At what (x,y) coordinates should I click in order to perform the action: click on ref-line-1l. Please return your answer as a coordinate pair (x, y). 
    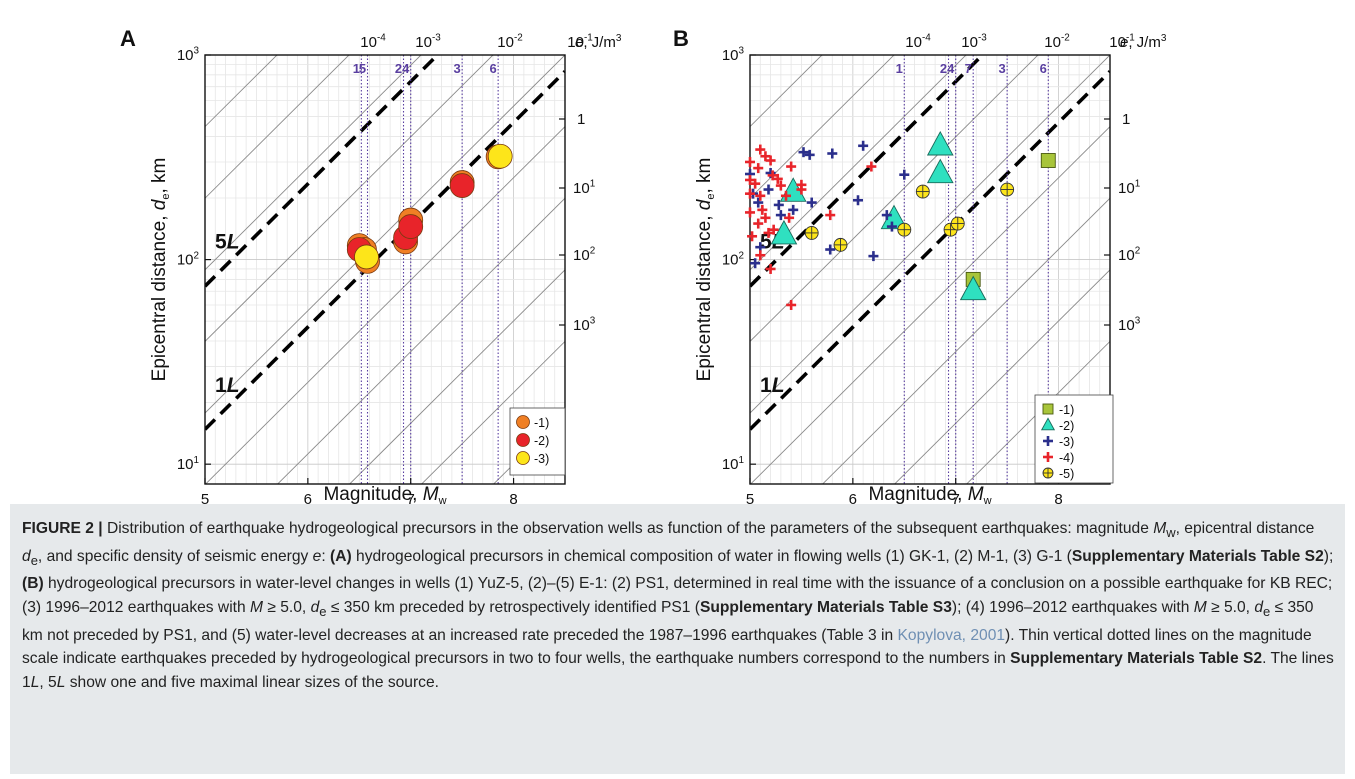
    Looking at the image, I should click on (930, 250).